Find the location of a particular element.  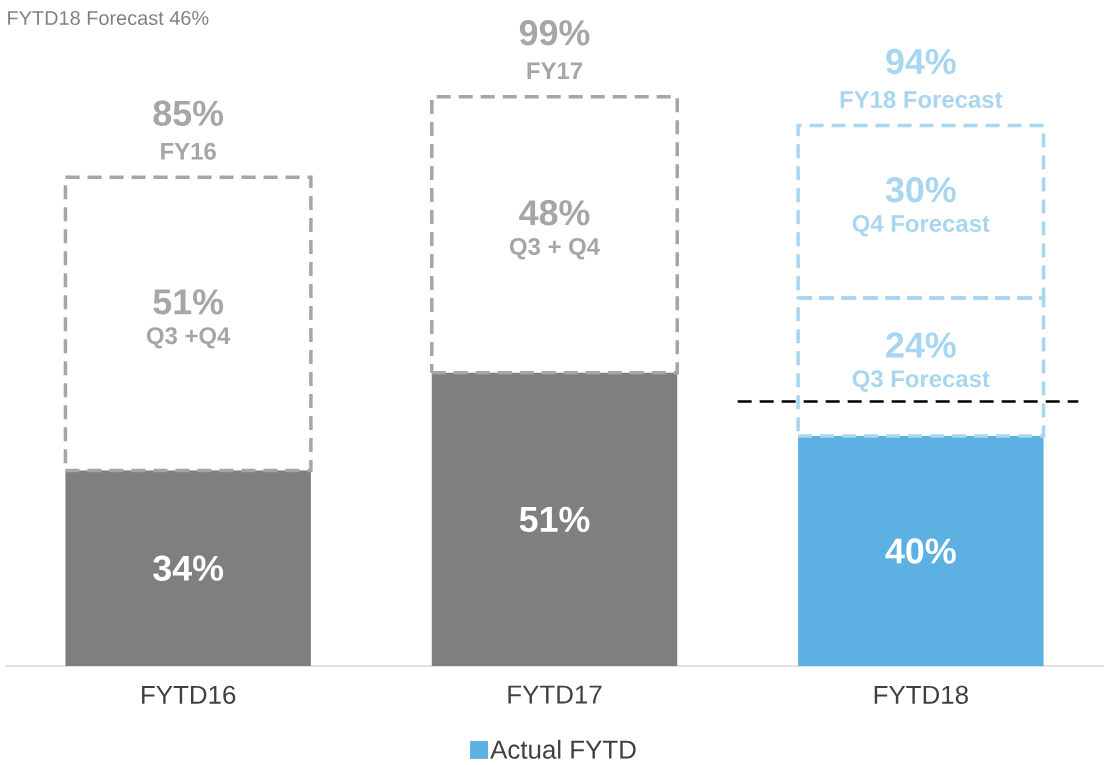

x-tick-label: FYTD17 is located at coordinates (555, 694).